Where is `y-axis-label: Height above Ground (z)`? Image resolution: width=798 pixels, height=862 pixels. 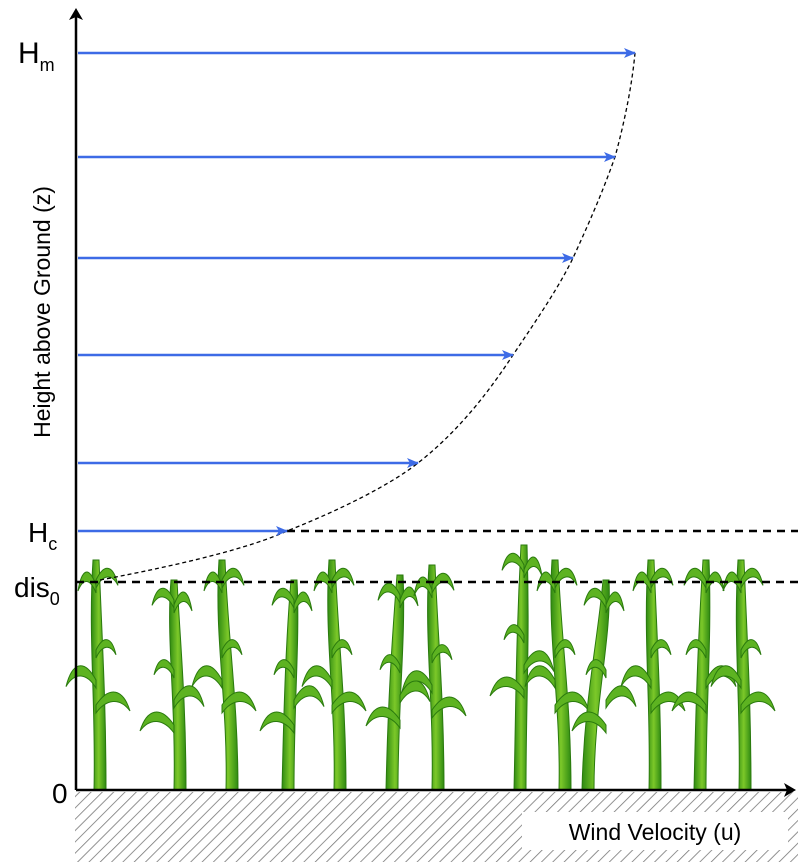
y-axis-label: Height above Ground (z) is located at coordinates (42, 312).